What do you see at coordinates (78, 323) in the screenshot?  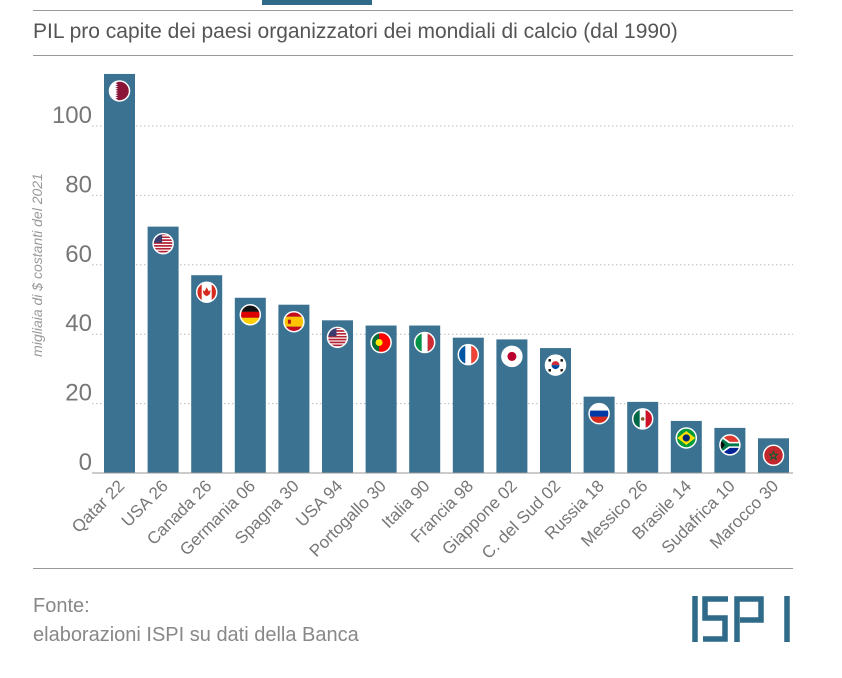 I see `y-tick-label: 40` at bounding box center [78, 323].